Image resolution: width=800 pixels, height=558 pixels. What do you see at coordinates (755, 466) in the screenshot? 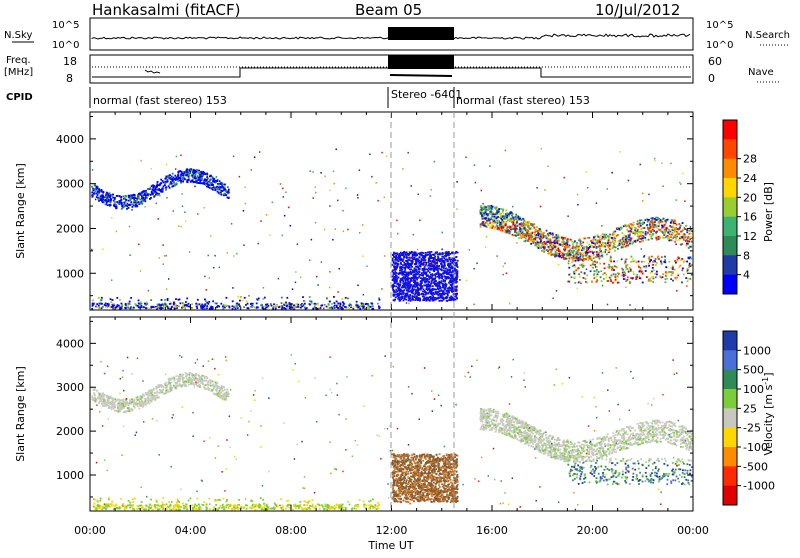
I see `colorbar-tick: -500` at bounding box center [755, 466].